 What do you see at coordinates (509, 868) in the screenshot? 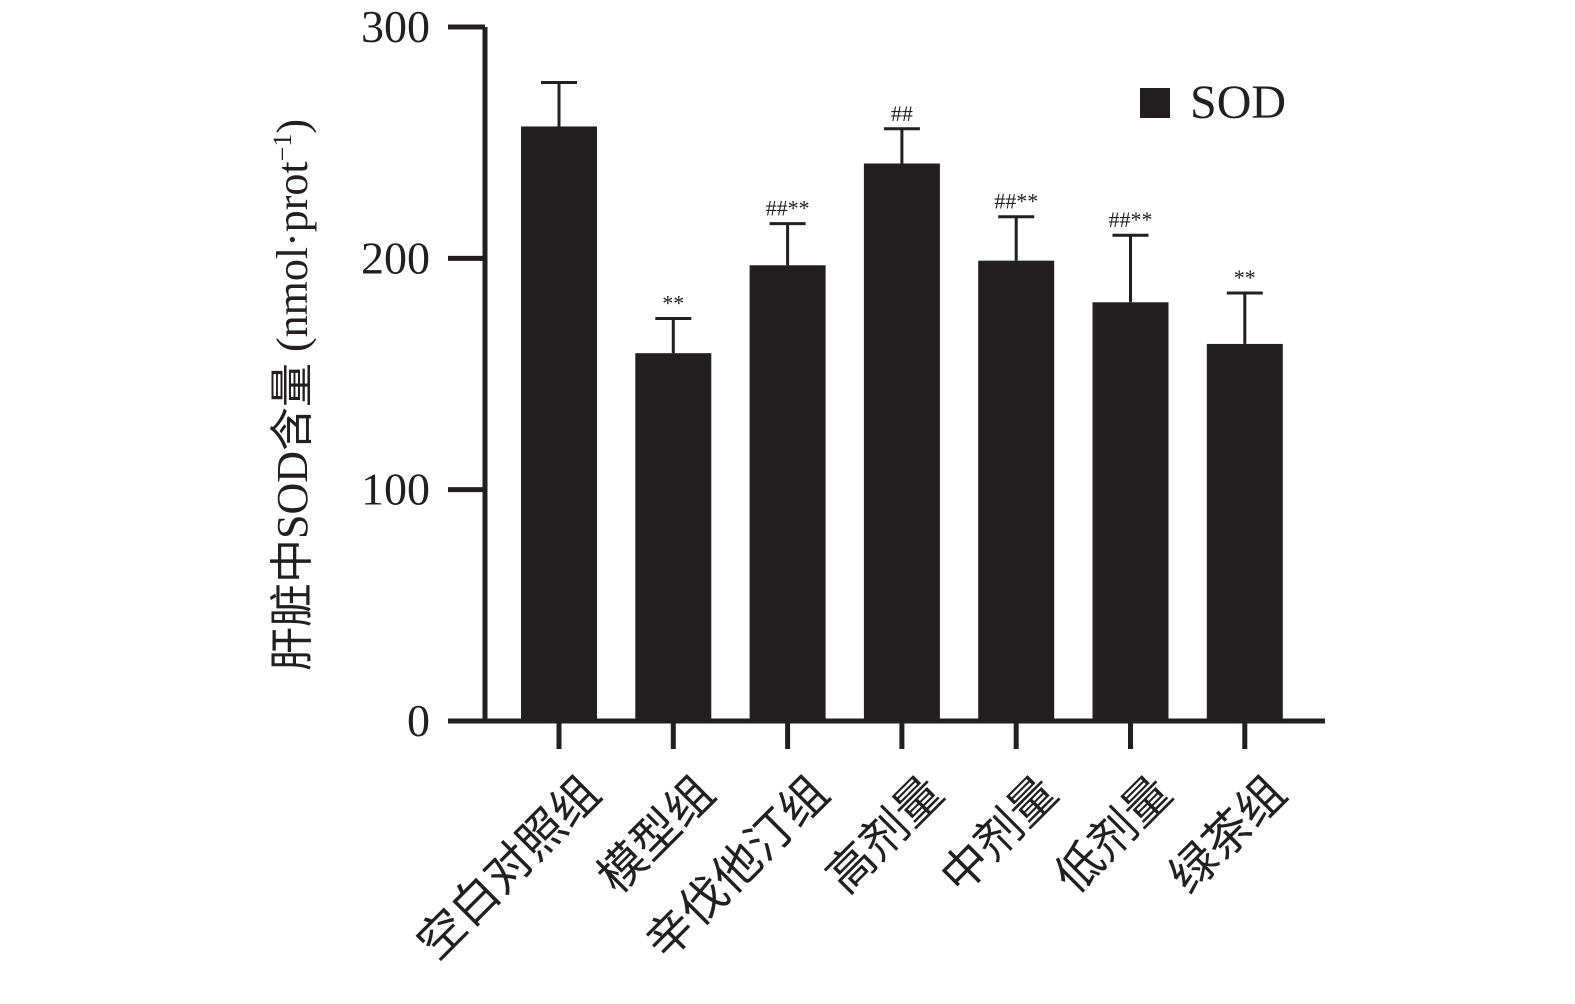
I see `x-tick-label: 空白对照组` at bounding box center [509, 868].